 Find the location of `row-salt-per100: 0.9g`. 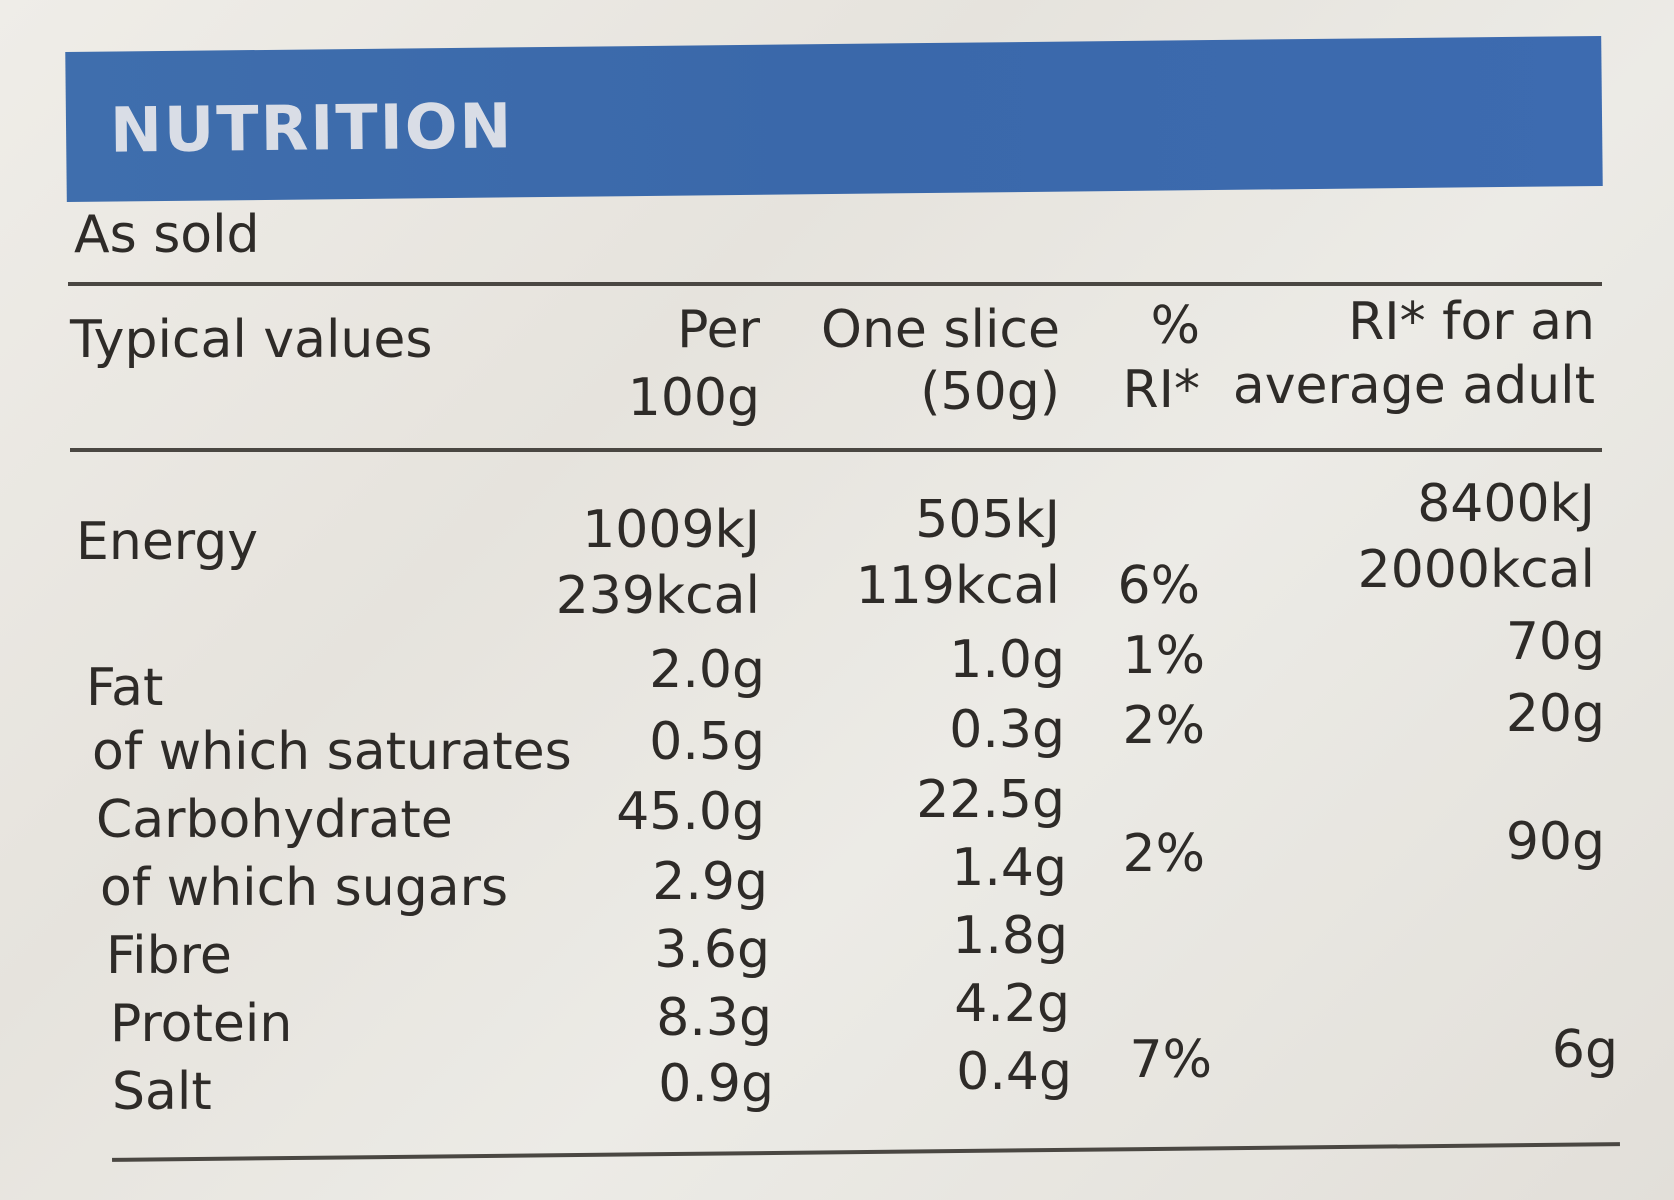

row-salt-per100: 0.9g is located at coordinates (716, 1084).